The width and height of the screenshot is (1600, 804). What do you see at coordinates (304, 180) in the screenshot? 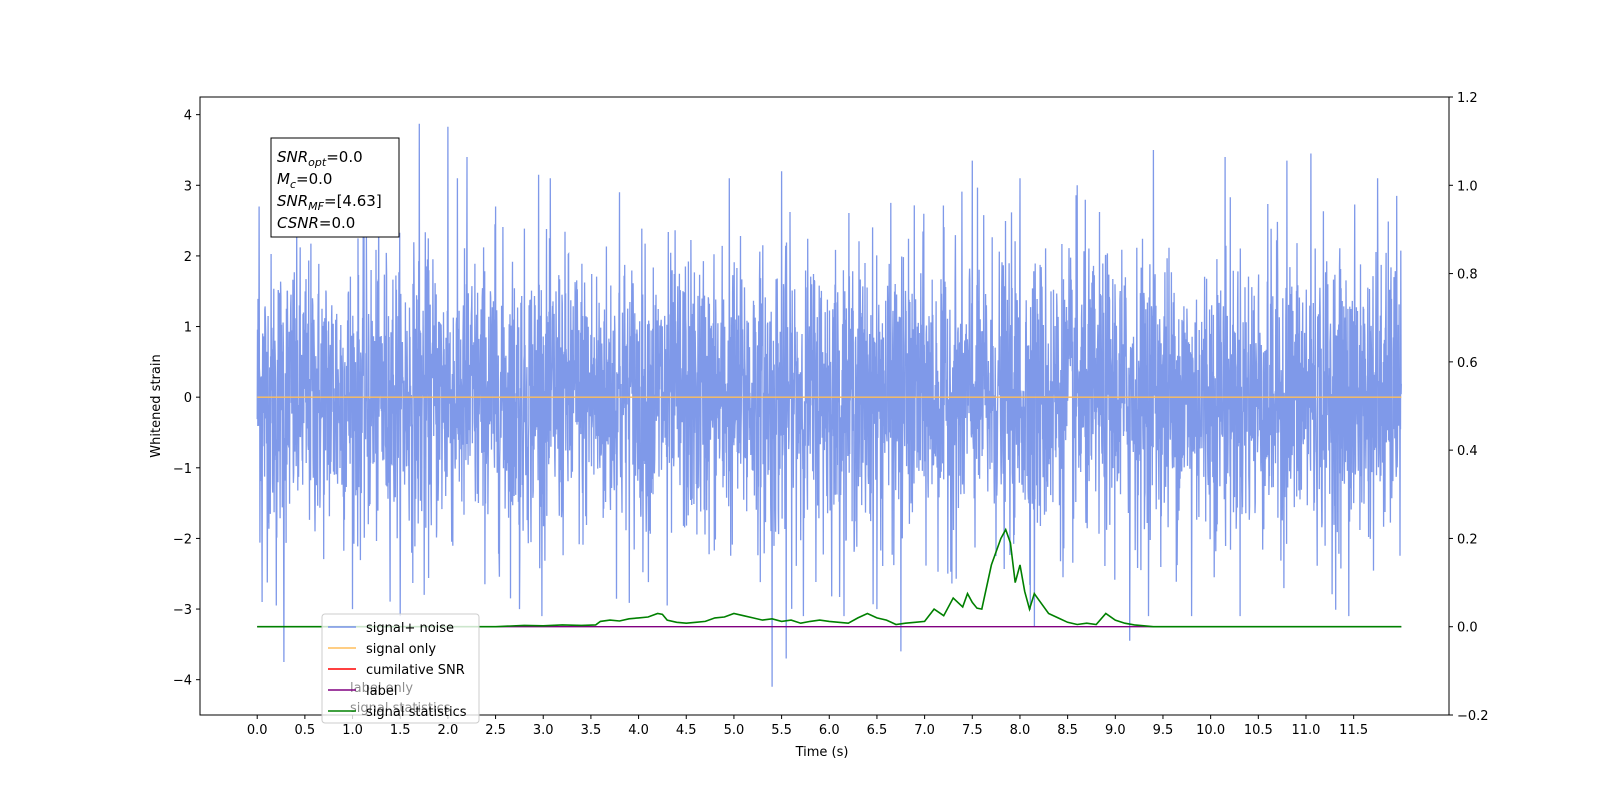
I see `annotation-line: Mc=0.0` at bounding box center [304, 180].